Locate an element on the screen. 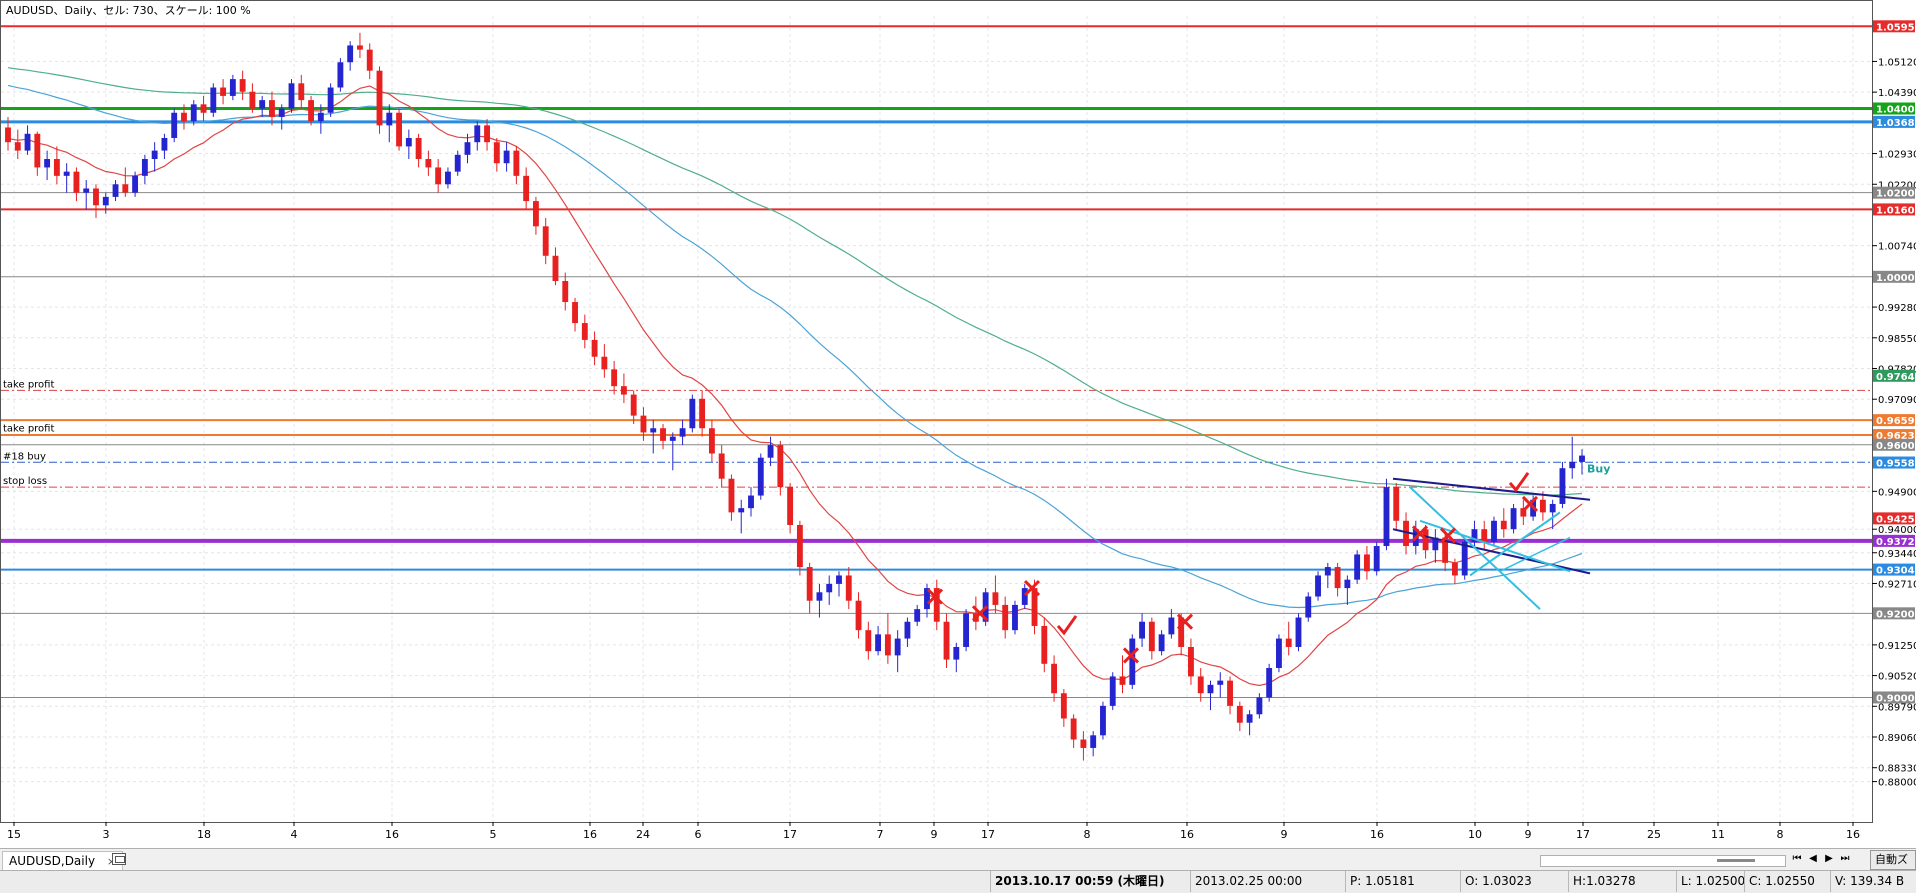 This screenshot has width=1916, height=893. price-badge-label: 0.96238 is located at coordinates (1896, 436).